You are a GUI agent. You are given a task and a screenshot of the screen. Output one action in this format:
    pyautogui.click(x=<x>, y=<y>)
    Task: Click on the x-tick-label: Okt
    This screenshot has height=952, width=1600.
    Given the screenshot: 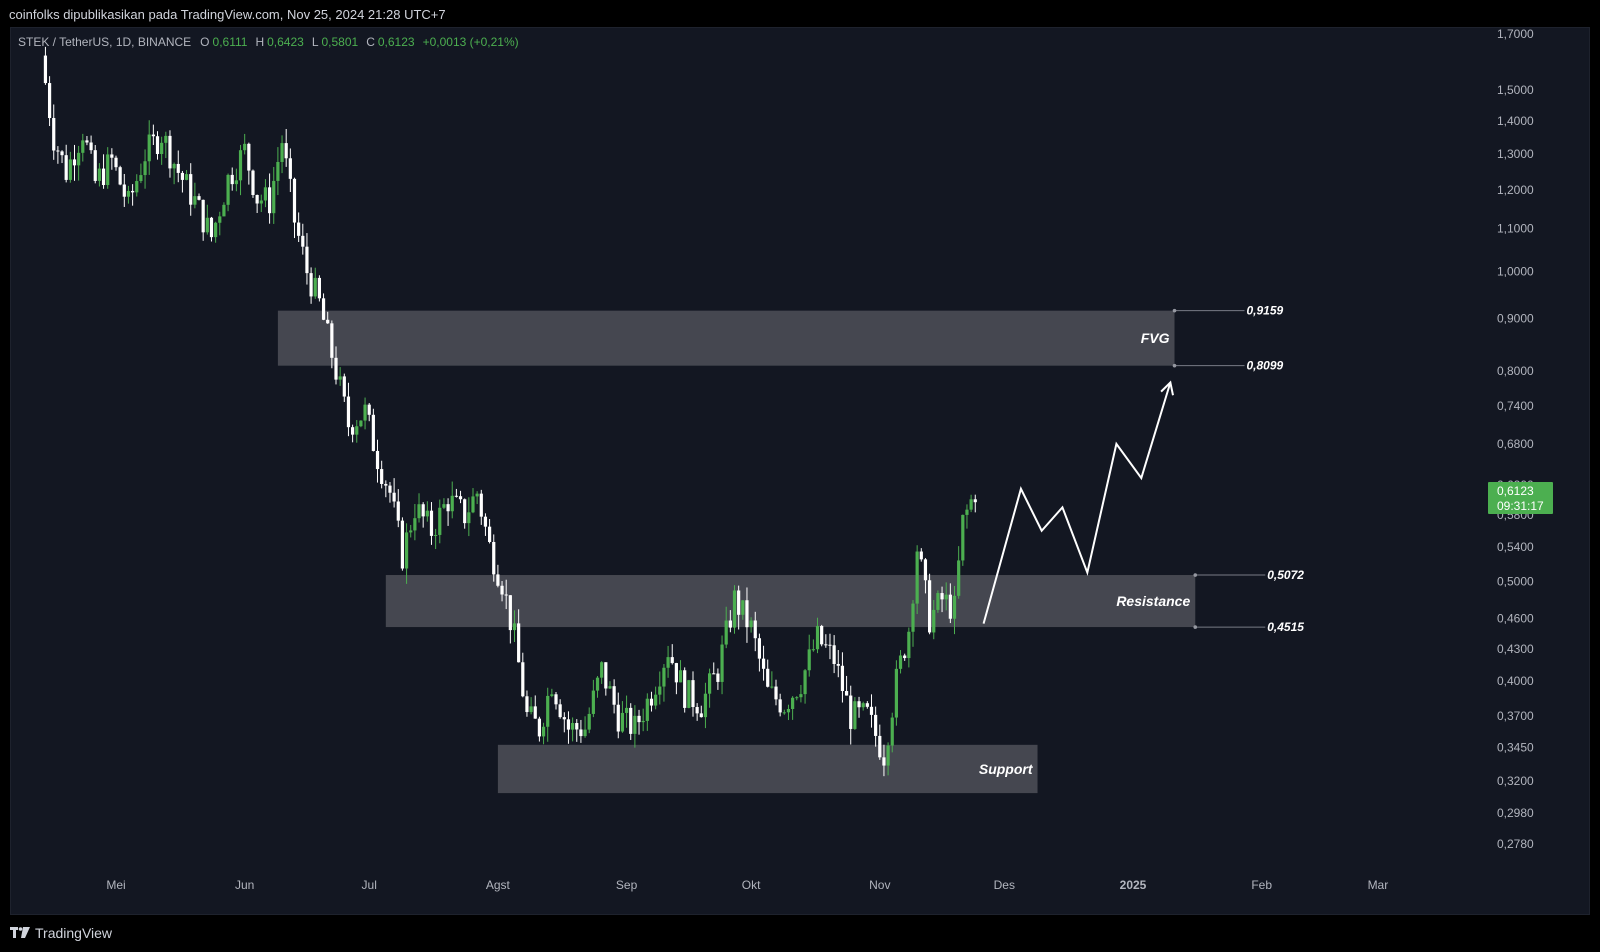 What is the action you would take?
    pyautogui.click(x=751, y=885)
    